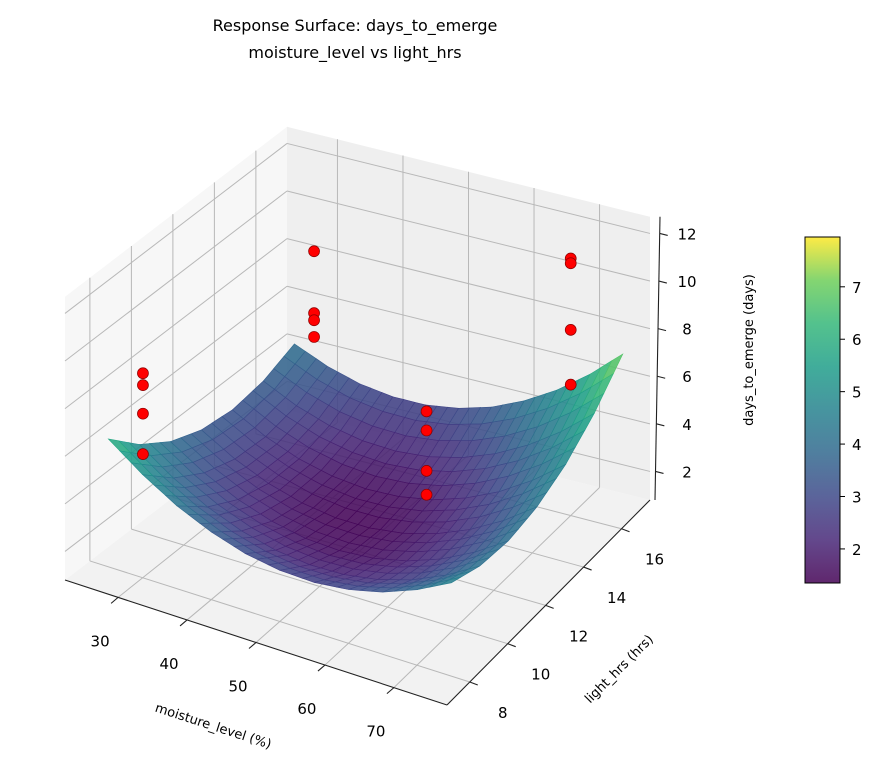 The image size is (883, 765). I want to click on x-tick-label: 30, so click(100, 641).